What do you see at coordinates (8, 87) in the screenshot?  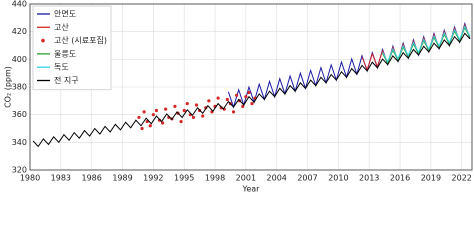 I see `y-axis-label: CO₂ (ppm)` at bounding box center [8, 87].